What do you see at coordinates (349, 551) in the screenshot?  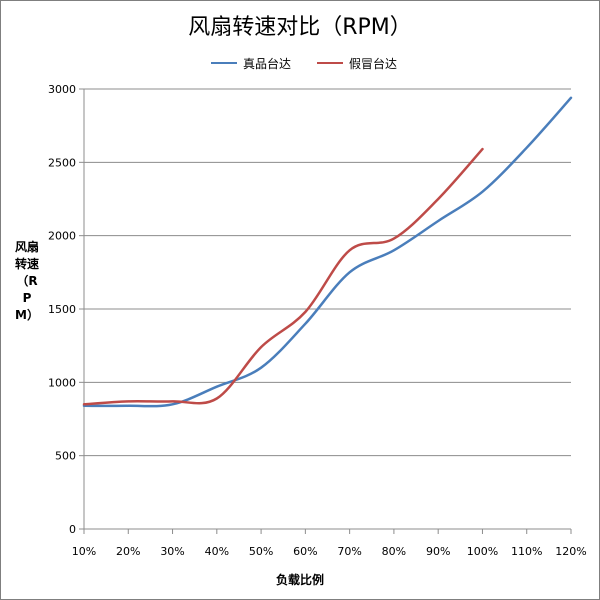 I see `x-tick-label: 70%` at bounding box center [349, 551].